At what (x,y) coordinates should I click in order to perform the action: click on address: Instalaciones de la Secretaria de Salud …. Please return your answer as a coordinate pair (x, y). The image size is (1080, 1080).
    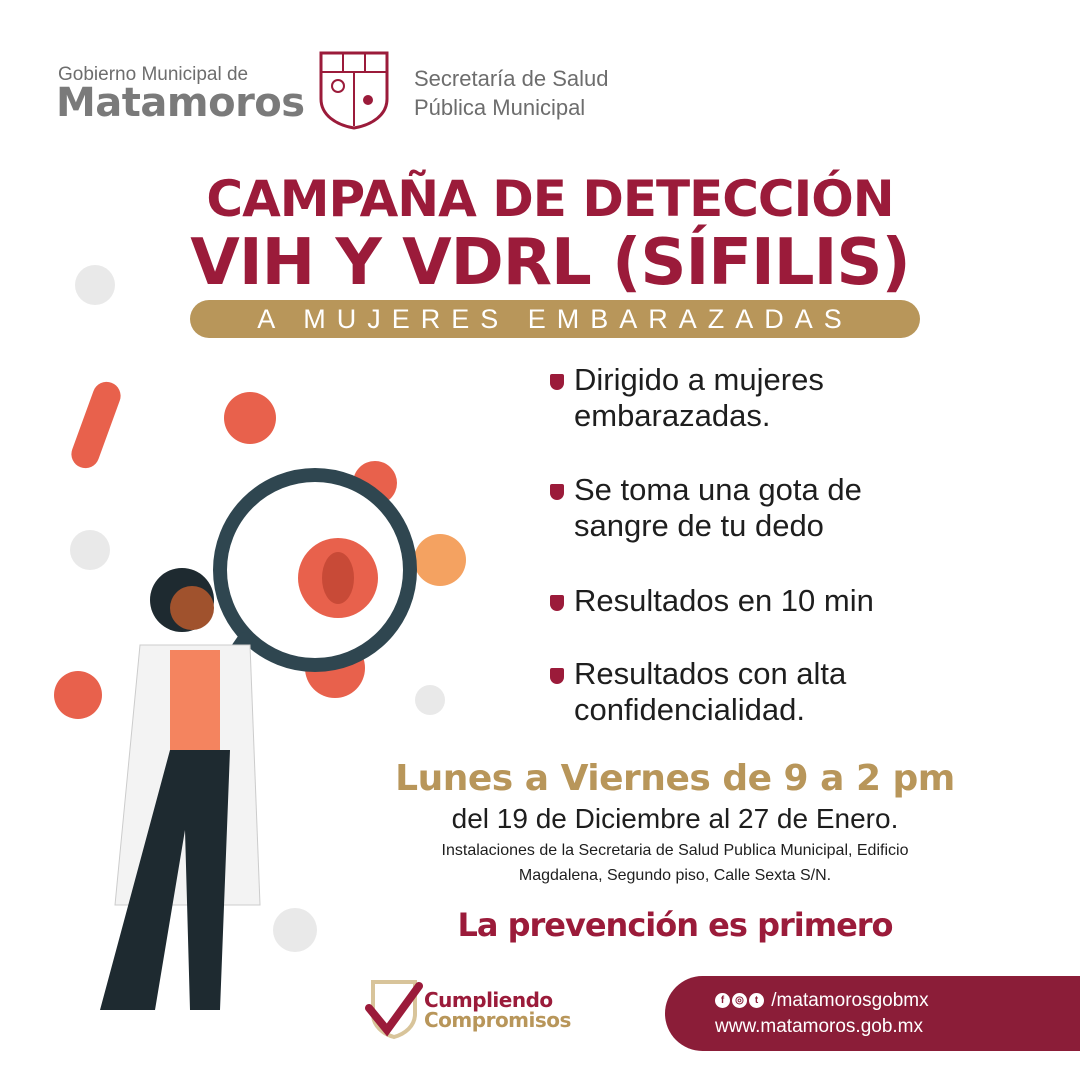
    Looking at the image, I should click on (675, 863).